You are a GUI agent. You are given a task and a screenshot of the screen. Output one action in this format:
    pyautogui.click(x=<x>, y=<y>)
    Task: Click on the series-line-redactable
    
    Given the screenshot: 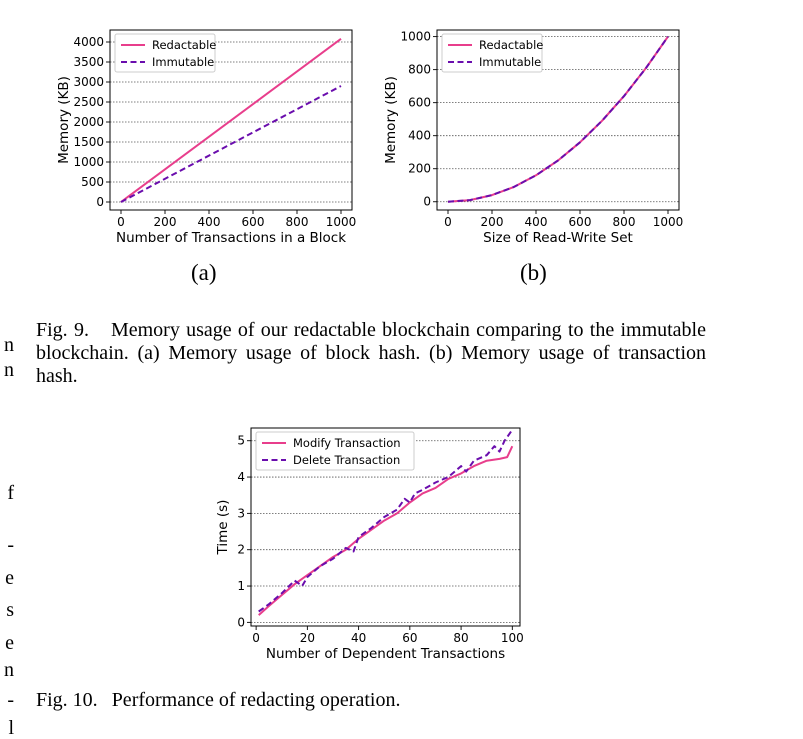 What is the action you would take?
    pyautogui.click(x=231, y=120)
    